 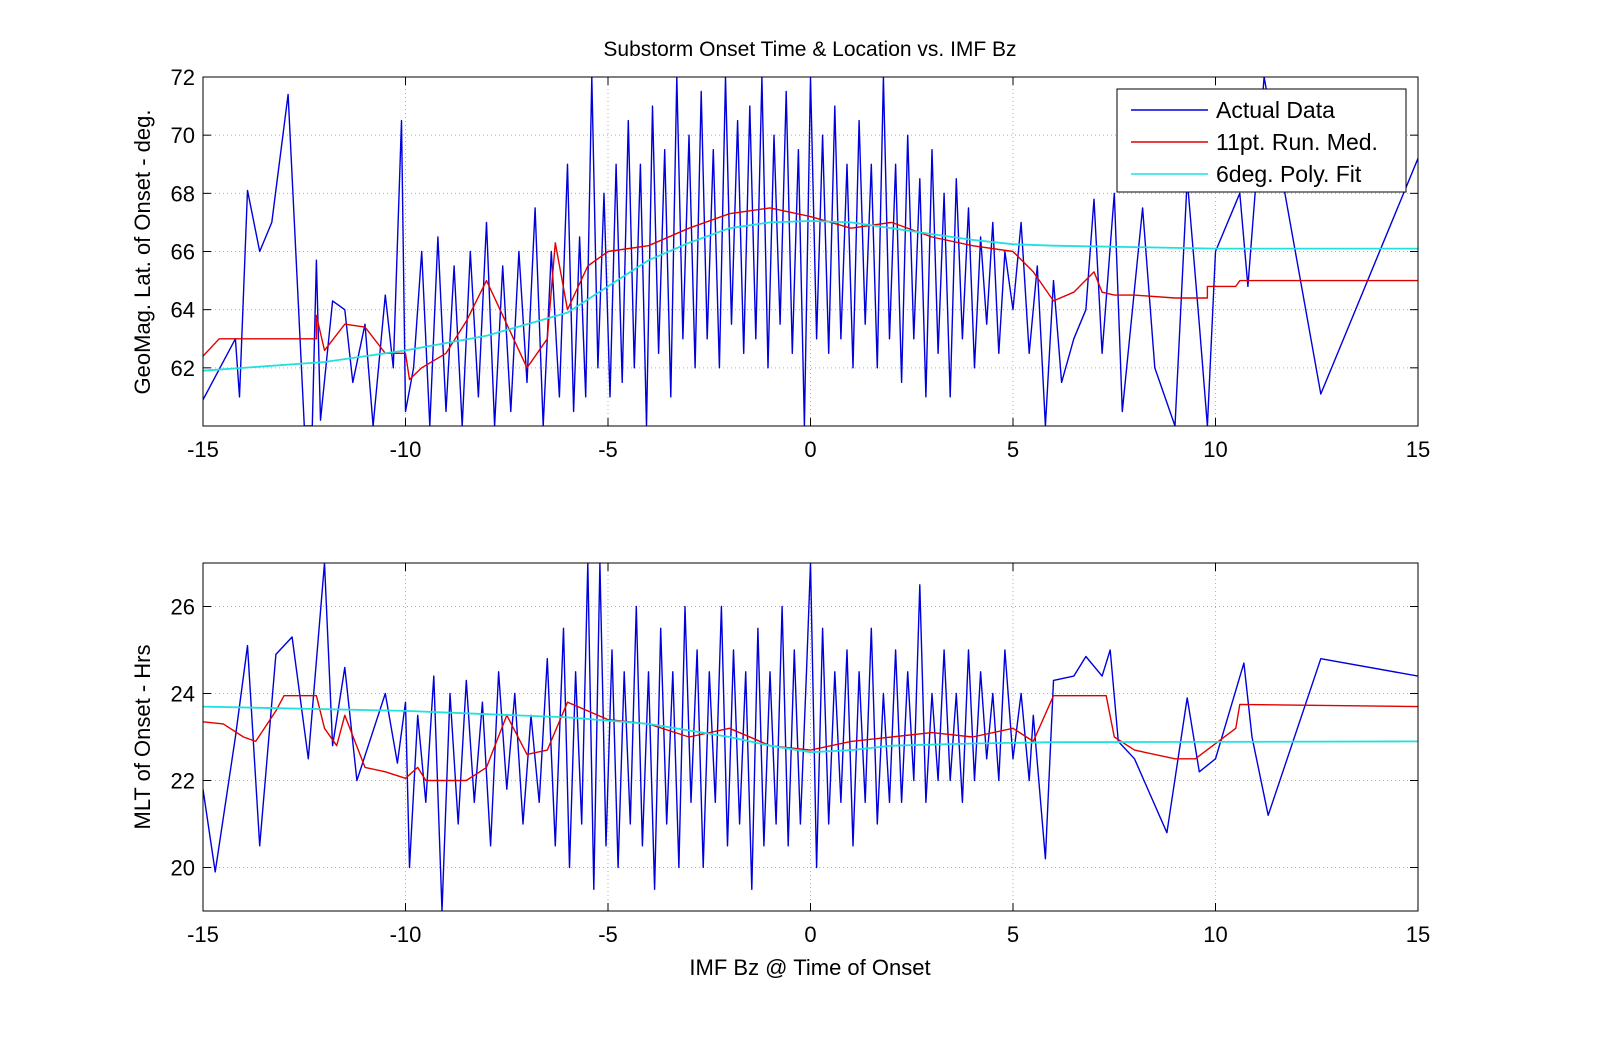 I want to click on y-tick-label: 62, so click(x=183, y=368).